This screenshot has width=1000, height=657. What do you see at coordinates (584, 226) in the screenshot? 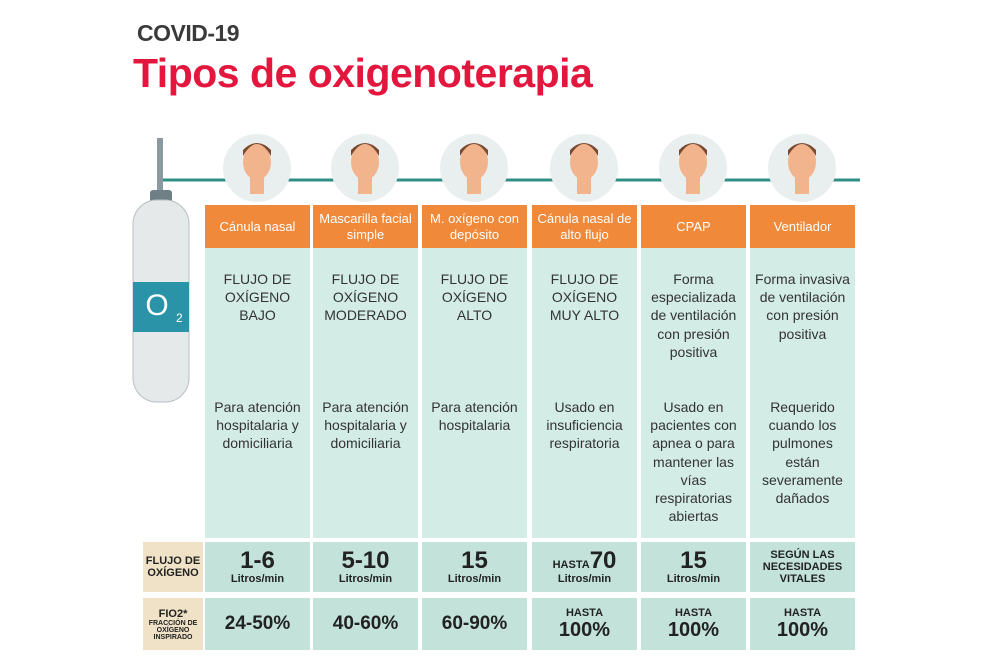
I see `column-header: Cánula nasal de alto flujo` at bounding box center [584, 226].